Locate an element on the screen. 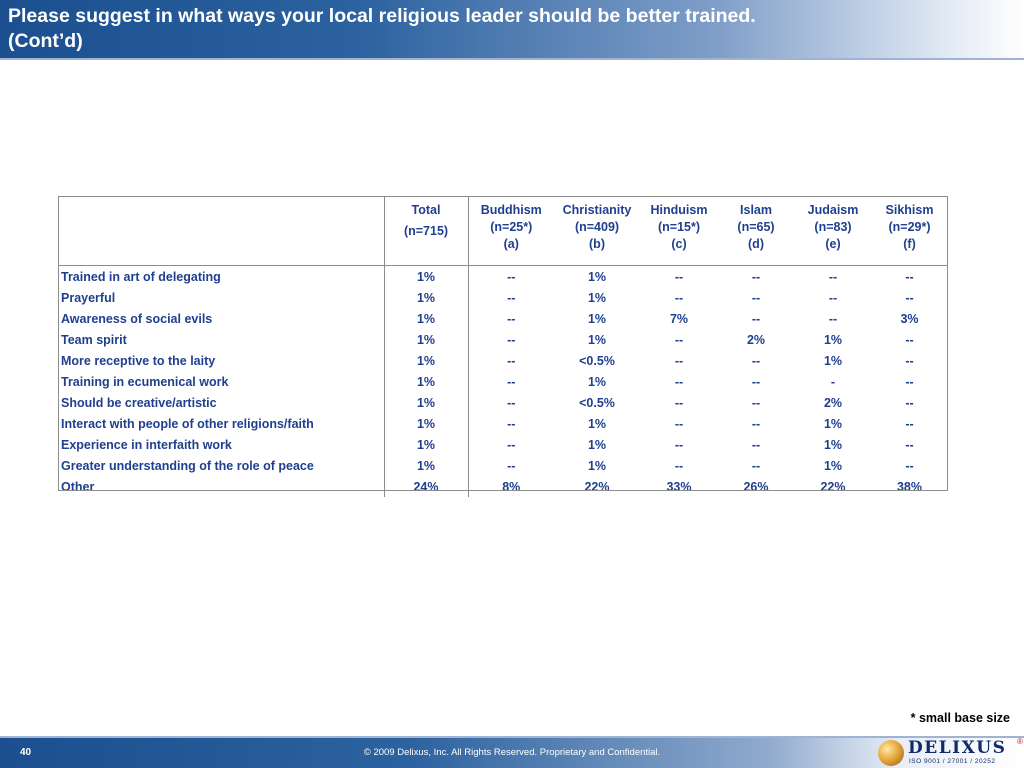 The width and height of the screenshot is (1024, 768). column-base: (n=15*) is located at coordinates (679, 227).